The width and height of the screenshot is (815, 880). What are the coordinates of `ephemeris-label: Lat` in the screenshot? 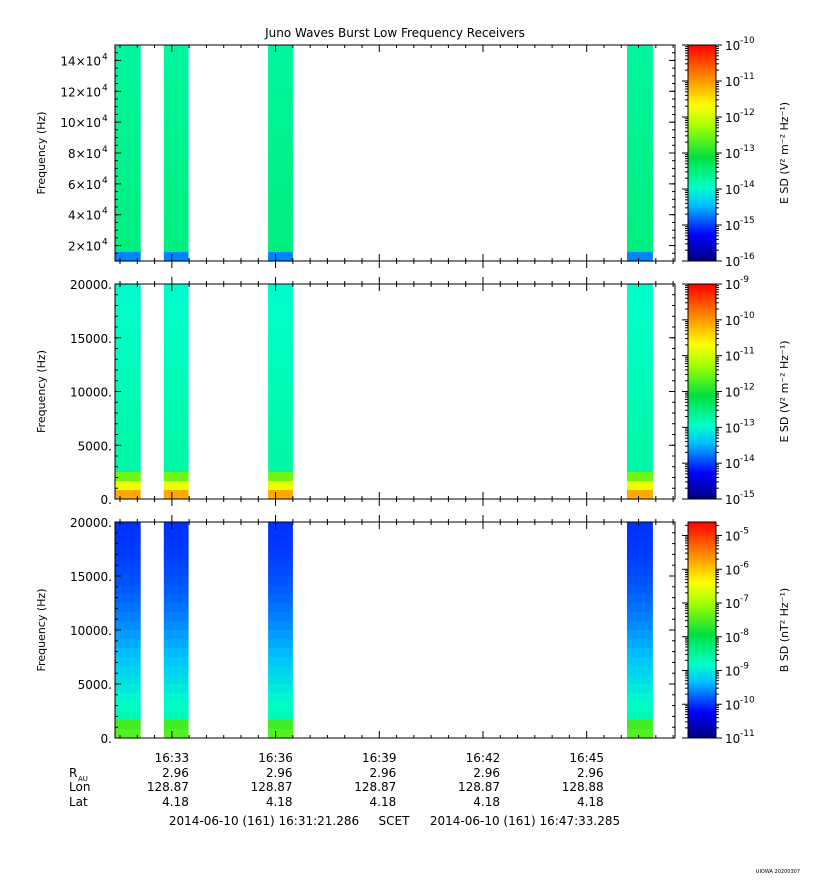 It's located at (78, 802).